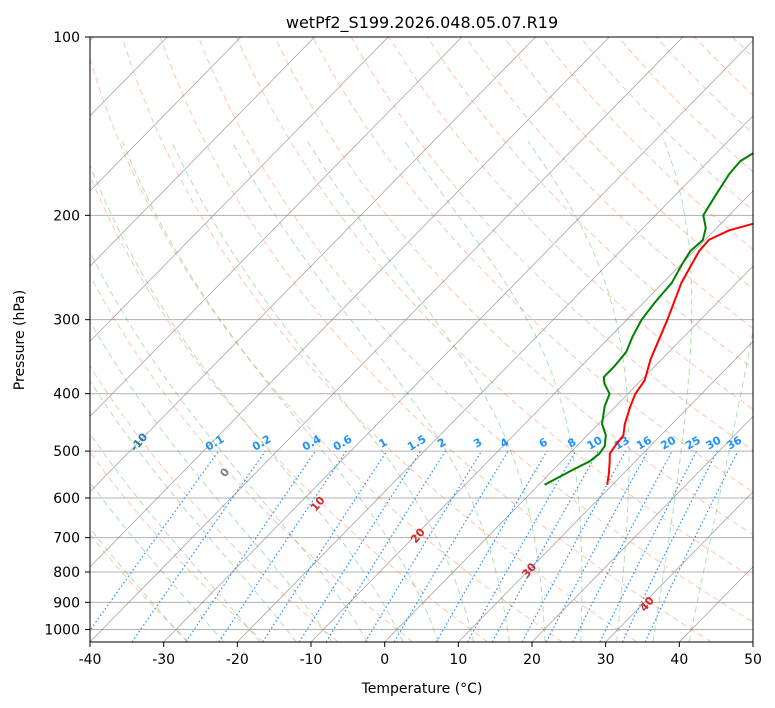 This screenshot has width=775, height=708. I want to click on mixing-ratio-label: 8, so click(571, 443).